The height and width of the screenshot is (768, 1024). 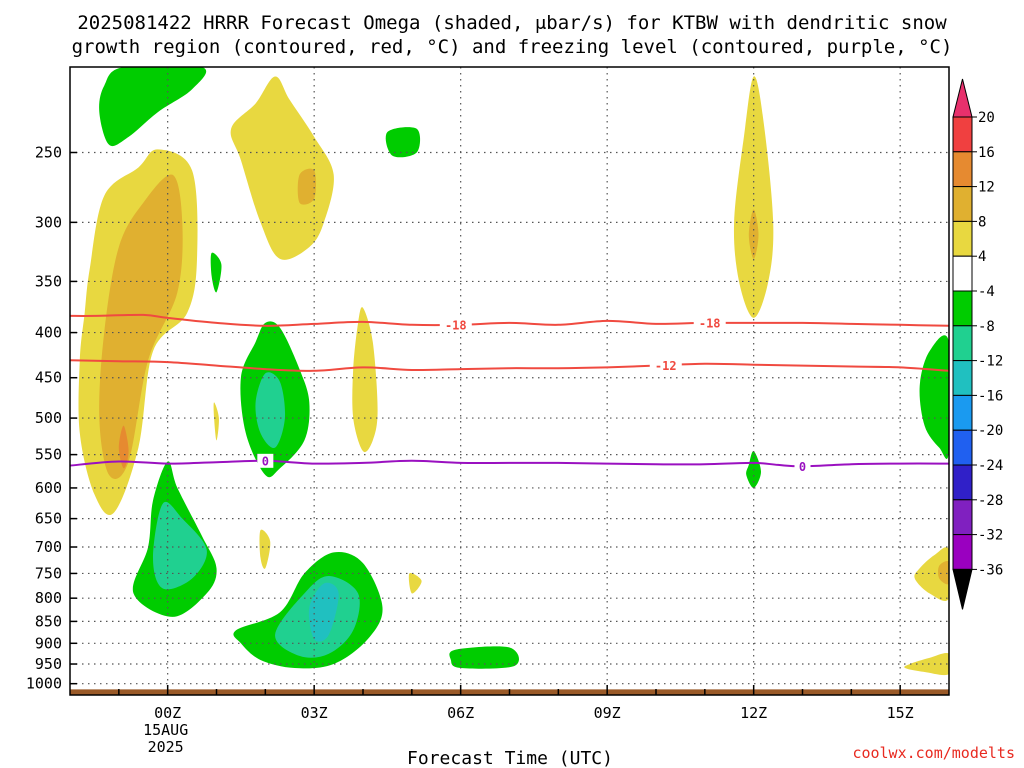 I want to click on colorbar-swatch--4, so click(x=962, y=308).